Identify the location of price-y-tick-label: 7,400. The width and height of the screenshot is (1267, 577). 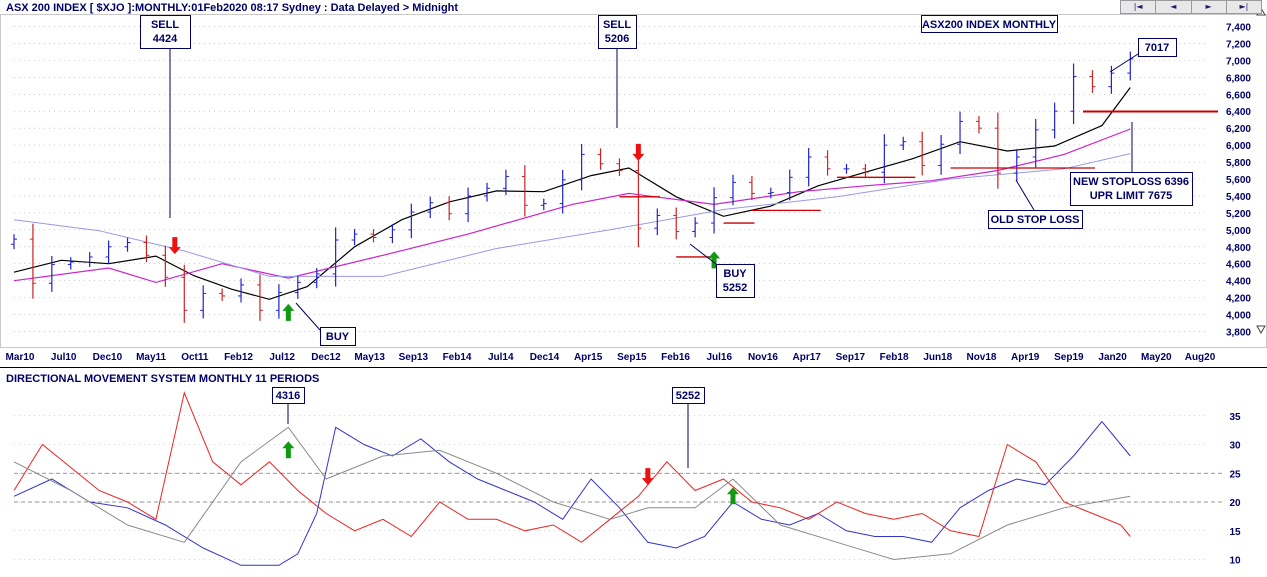
(1238, 27).